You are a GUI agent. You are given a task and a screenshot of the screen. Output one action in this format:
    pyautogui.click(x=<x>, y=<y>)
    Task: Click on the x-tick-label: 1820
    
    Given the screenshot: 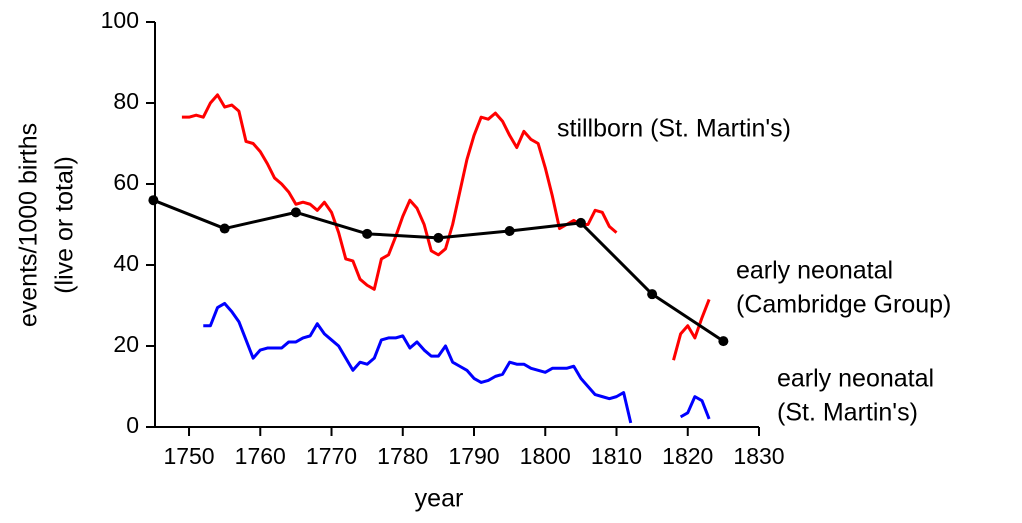 What is the action you would take?
    pyautogui.click(x=687, y=456)
    